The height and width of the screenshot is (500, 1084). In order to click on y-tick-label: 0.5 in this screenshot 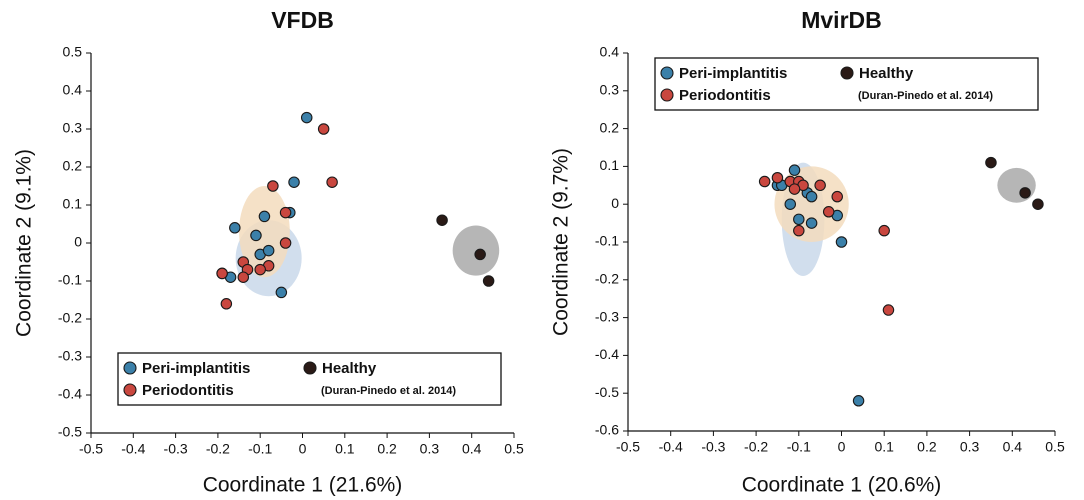, I will do `click(73, 52)`.